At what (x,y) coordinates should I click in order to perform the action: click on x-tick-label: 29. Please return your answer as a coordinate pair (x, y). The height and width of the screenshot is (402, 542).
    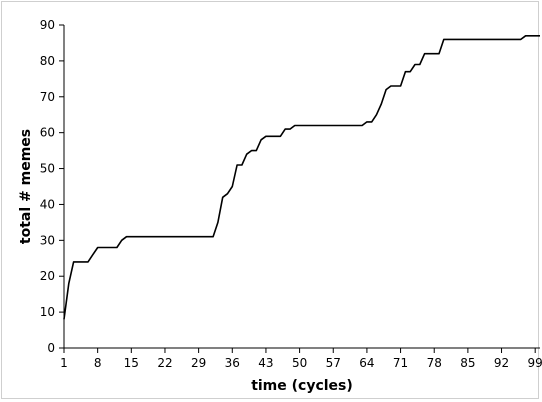
    Looking at the image, I should click on (198, 363).